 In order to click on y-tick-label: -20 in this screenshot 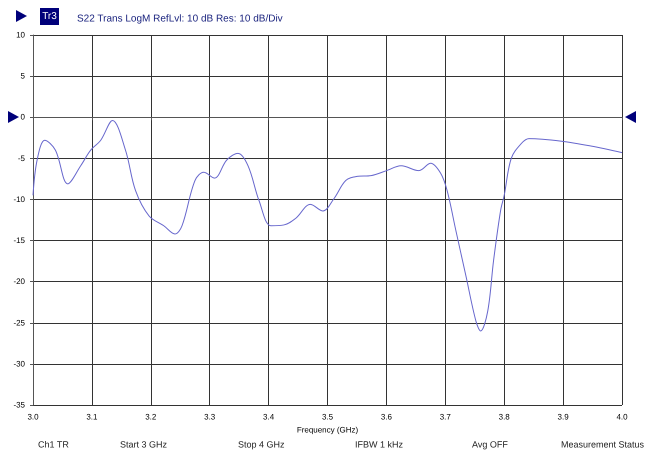, I will do `click(19, 281)`.